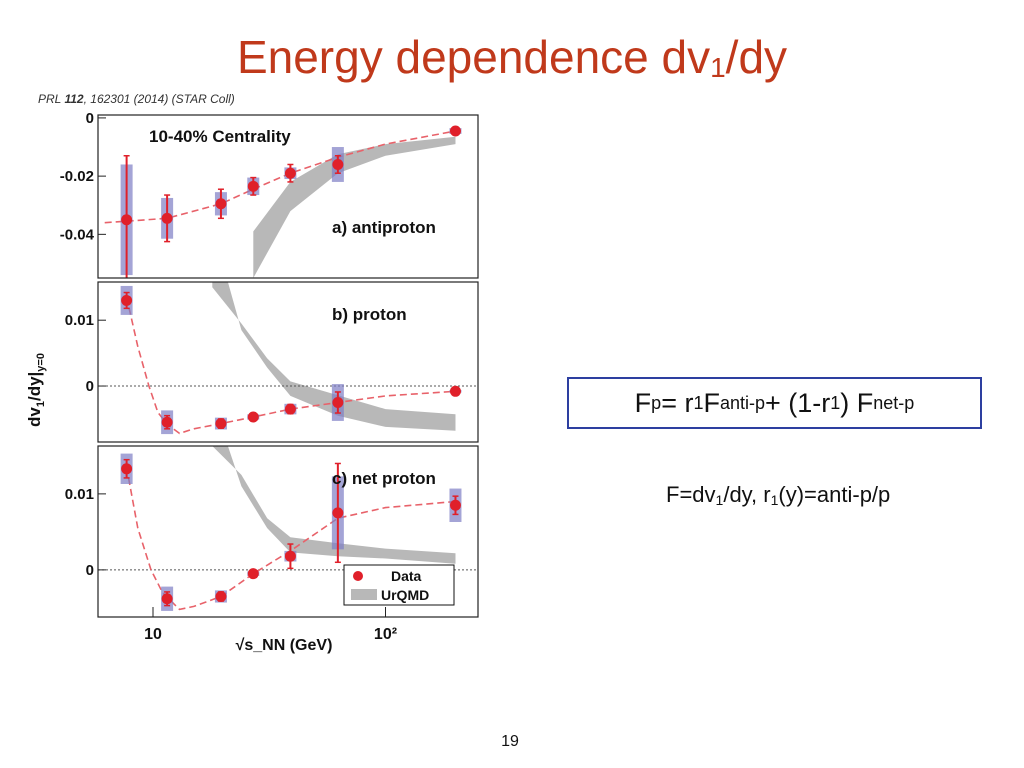  What do you see at coordinates (77, 234) in the screenshot?
I see `y-tick-label: -0.04` at bounding box center [77, 234].